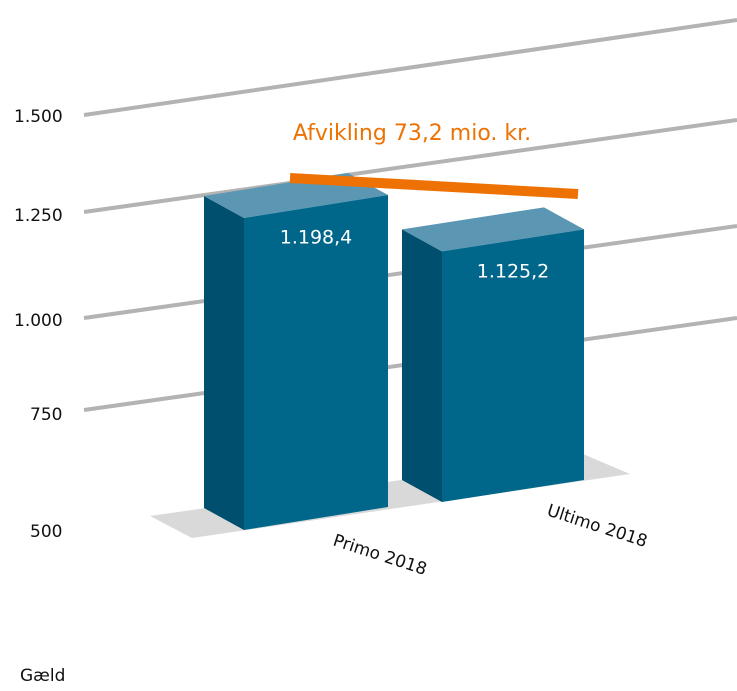  Describe the element at coordinates (46, 415) in the screenshot. I see `y-tick-label: 750` at that location.